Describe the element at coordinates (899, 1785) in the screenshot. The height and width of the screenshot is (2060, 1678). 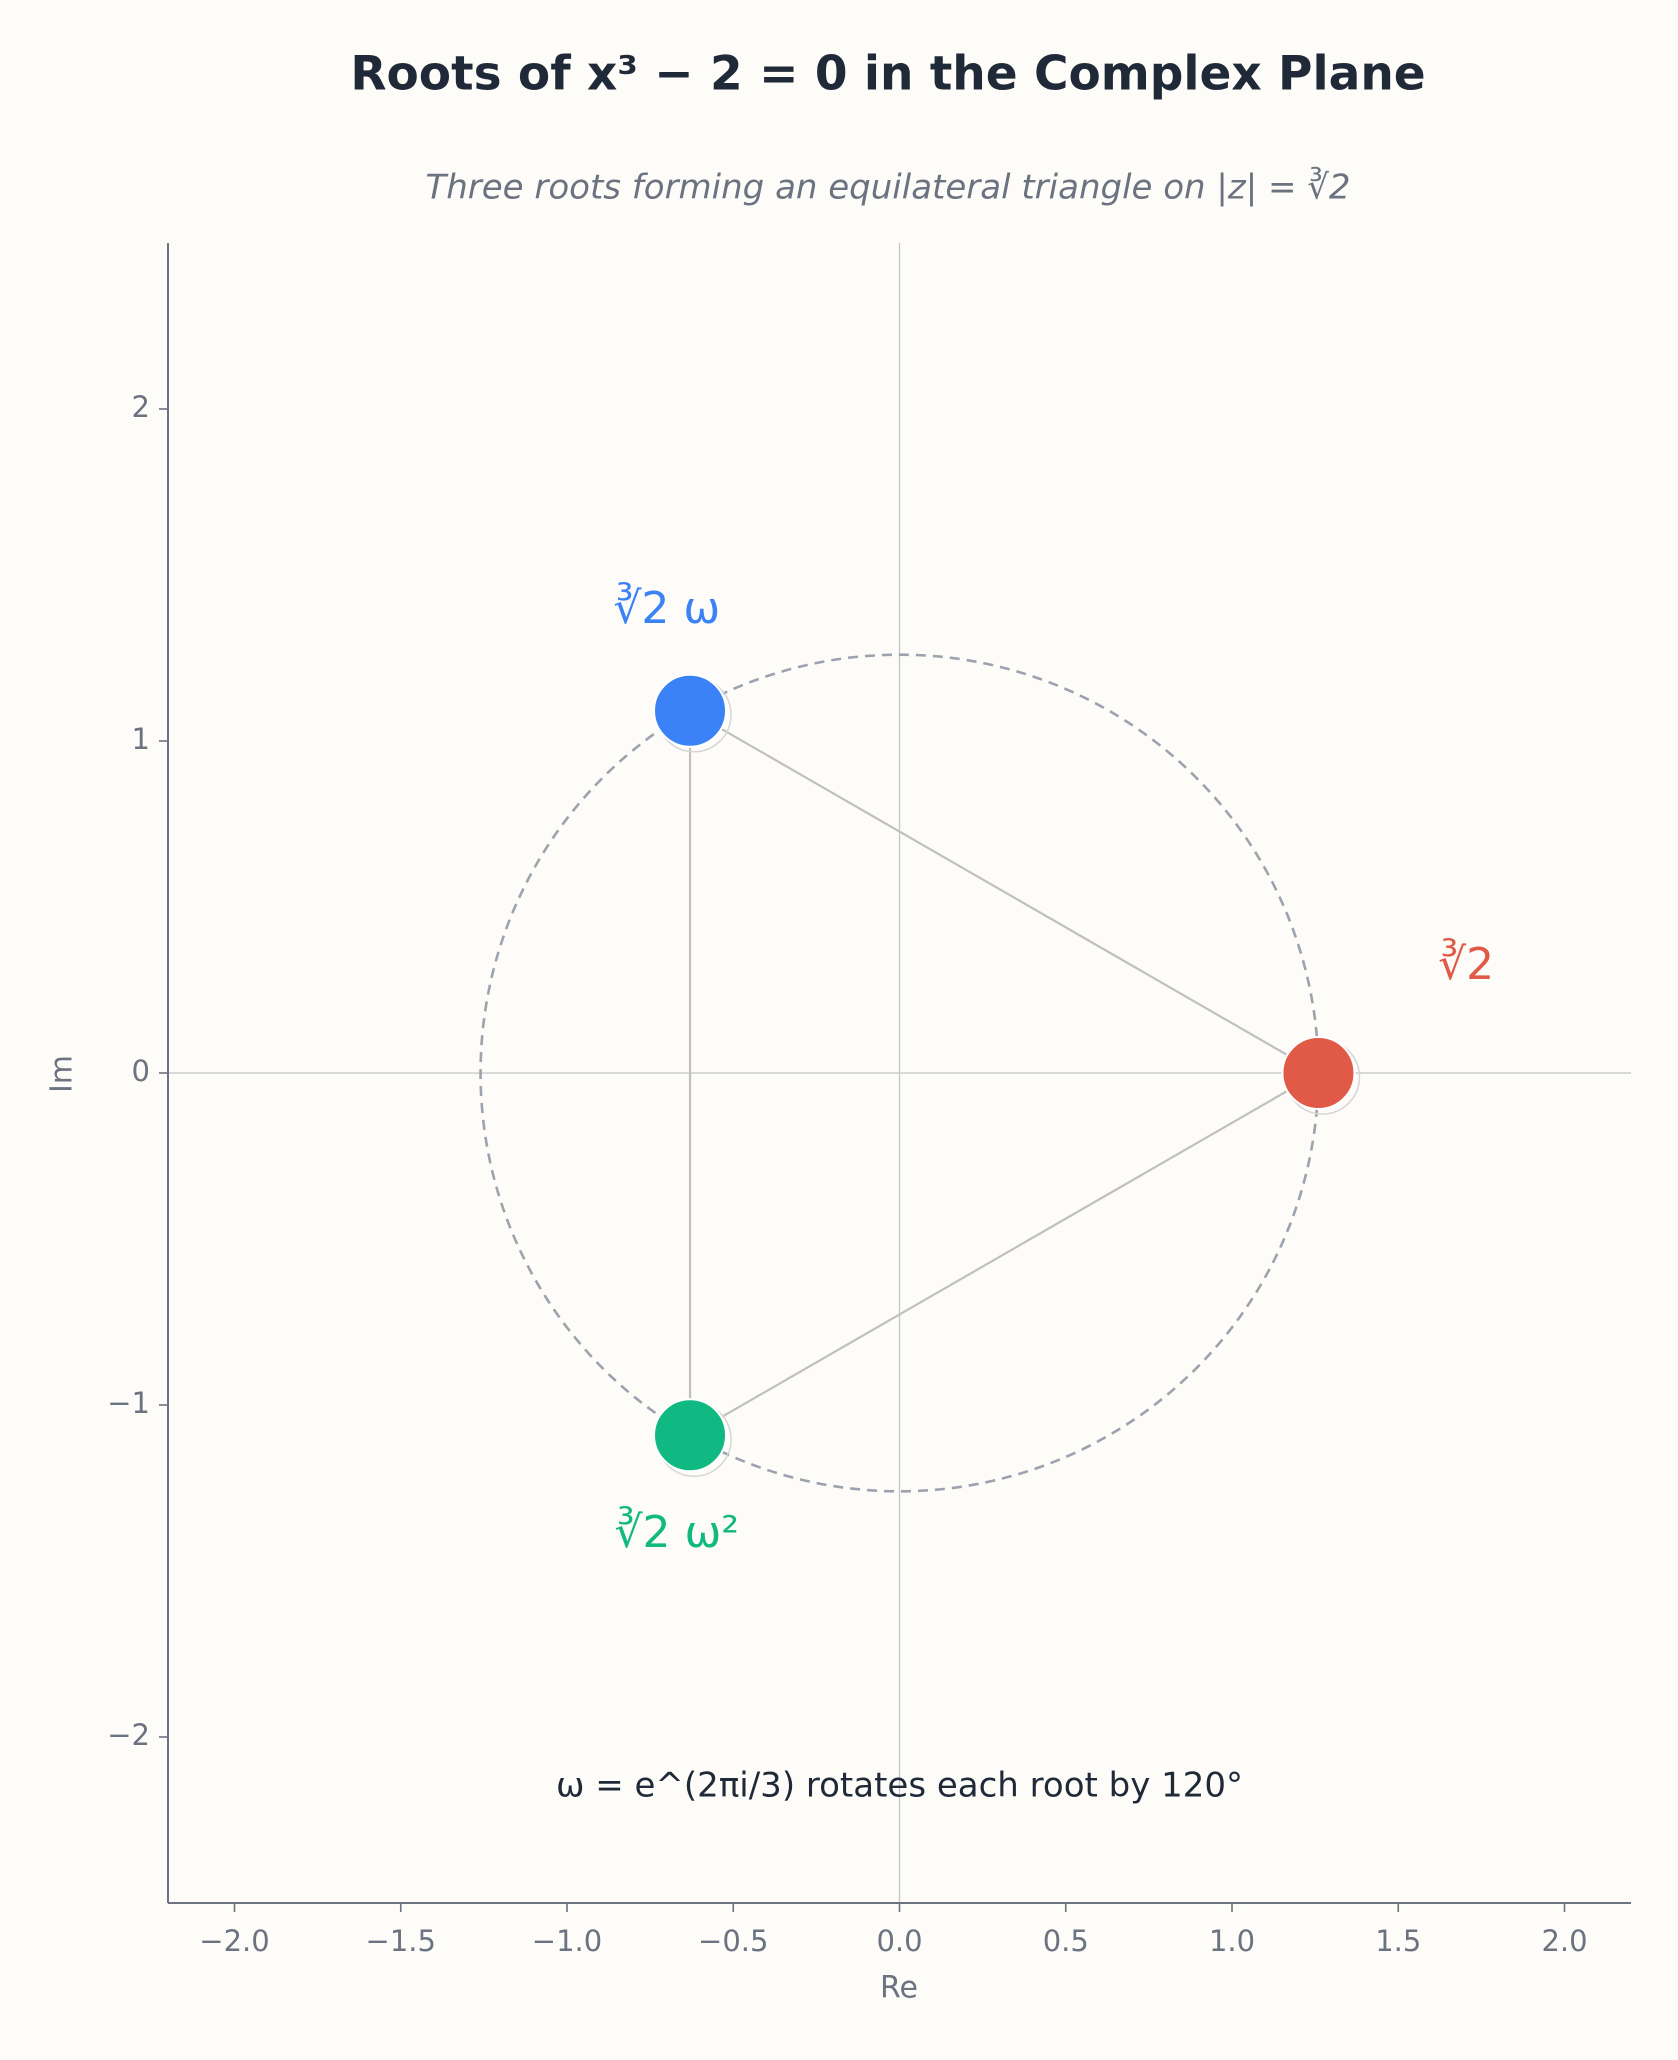
I see `annotation: ω = e^(2πi/3) rotates each root by 120°` at that location.